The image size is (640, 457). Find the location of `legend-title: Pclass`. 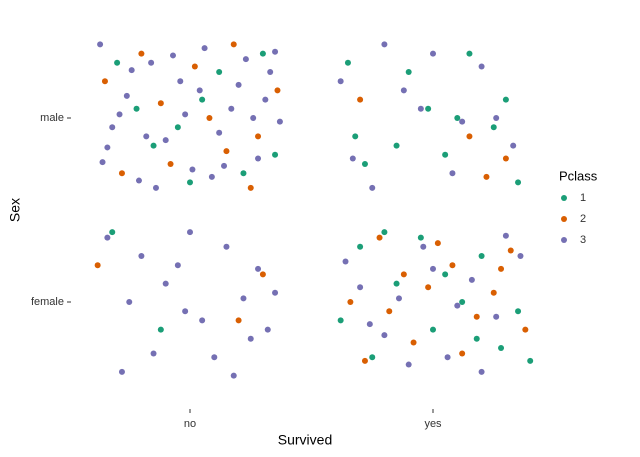

legend-title: Pclass is located at coordinates (578, 175).